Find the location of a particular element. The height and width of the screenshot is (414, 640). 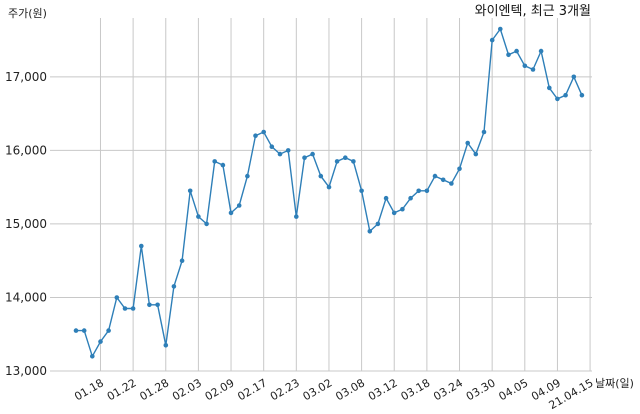

x-tick-label: 01.18 is located at coordinates (89, 389).